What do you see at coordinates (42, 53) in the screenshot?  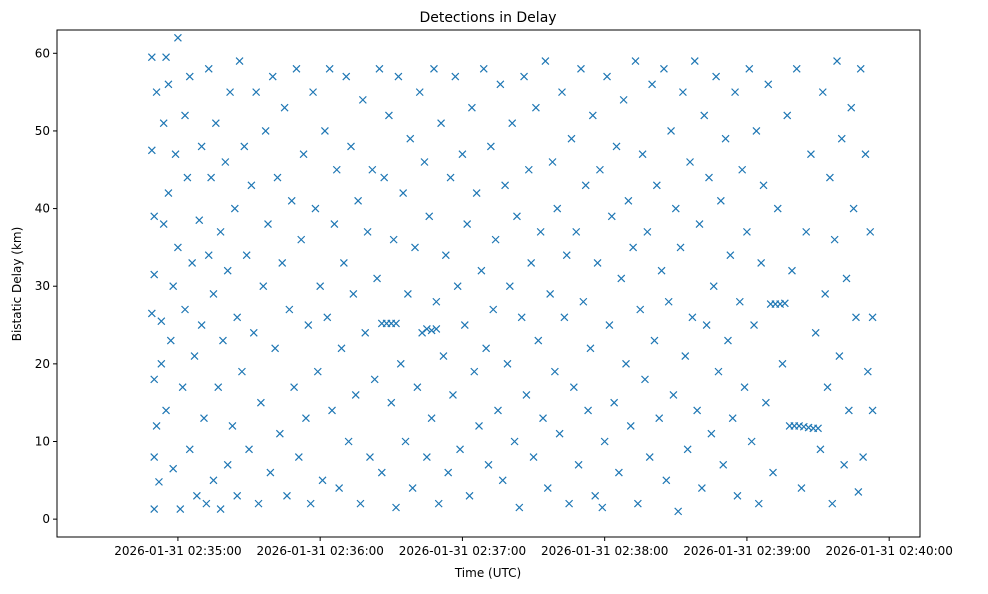 I see `y-tick-label: 60` at bounding box center [42, 53].